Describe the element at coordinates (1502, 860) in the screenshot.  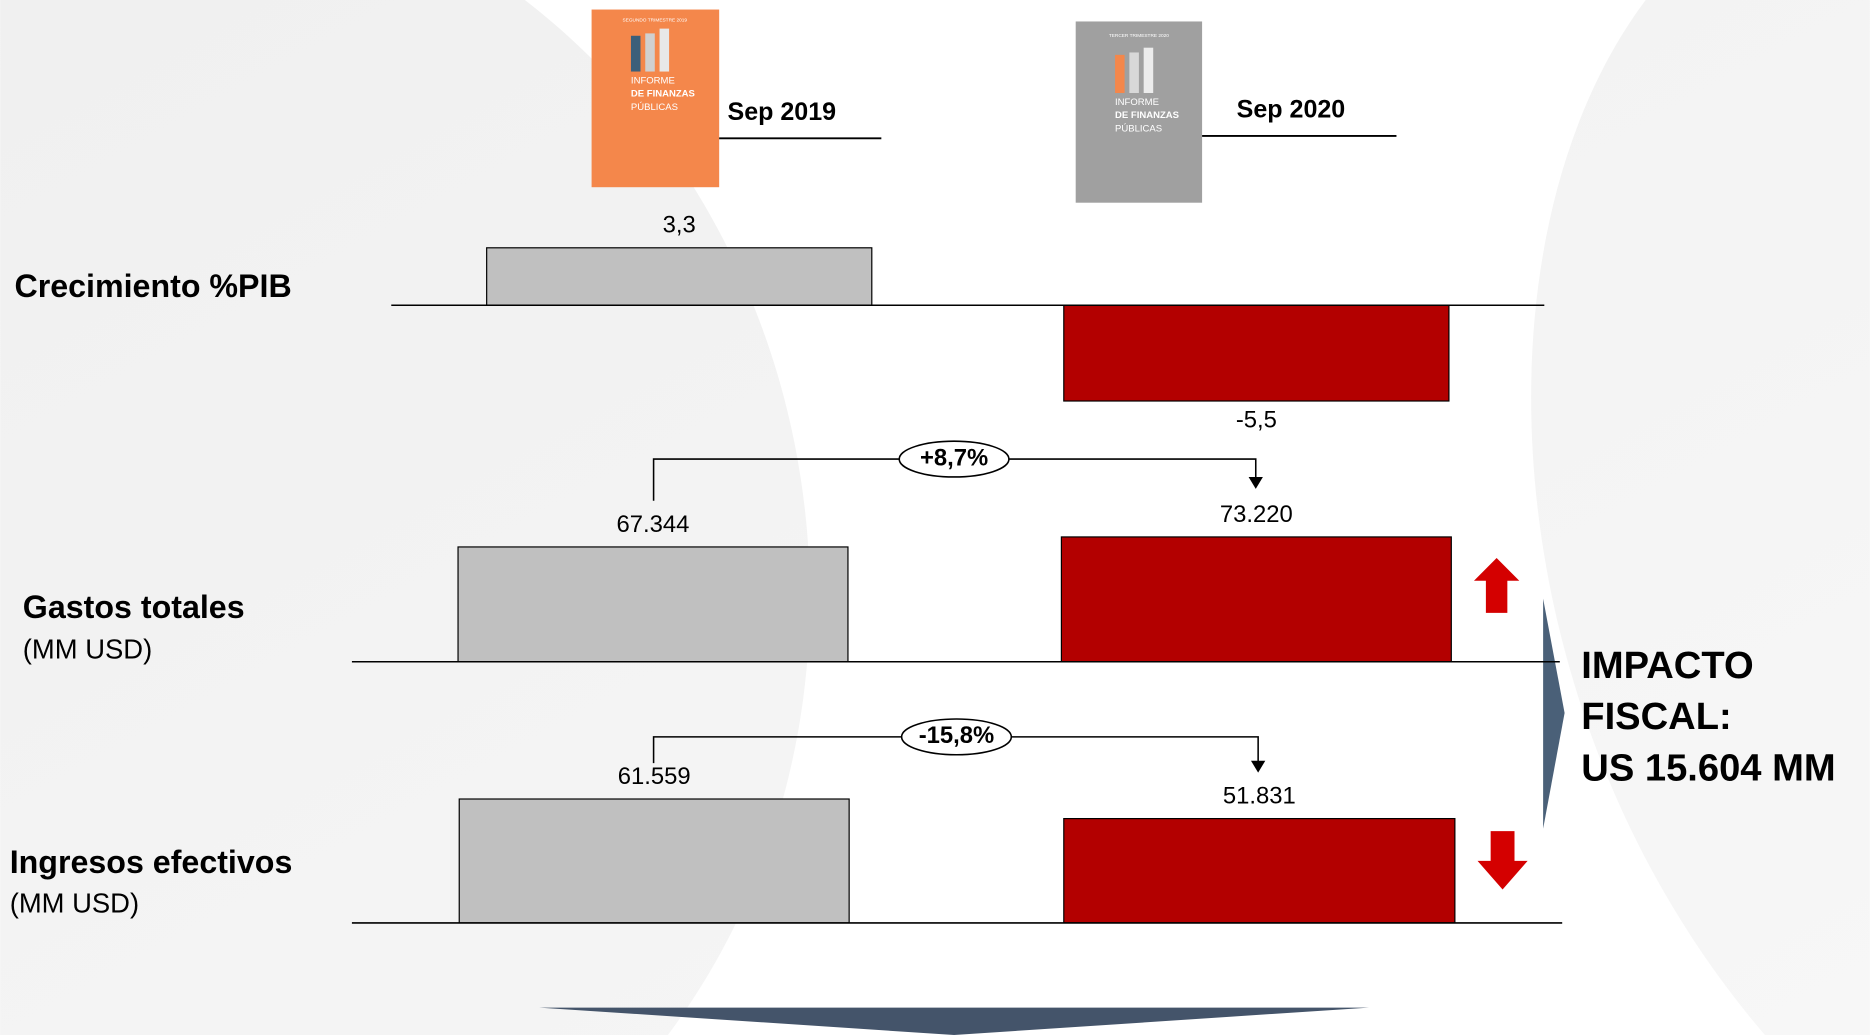
I see `down-arrow` at that location.